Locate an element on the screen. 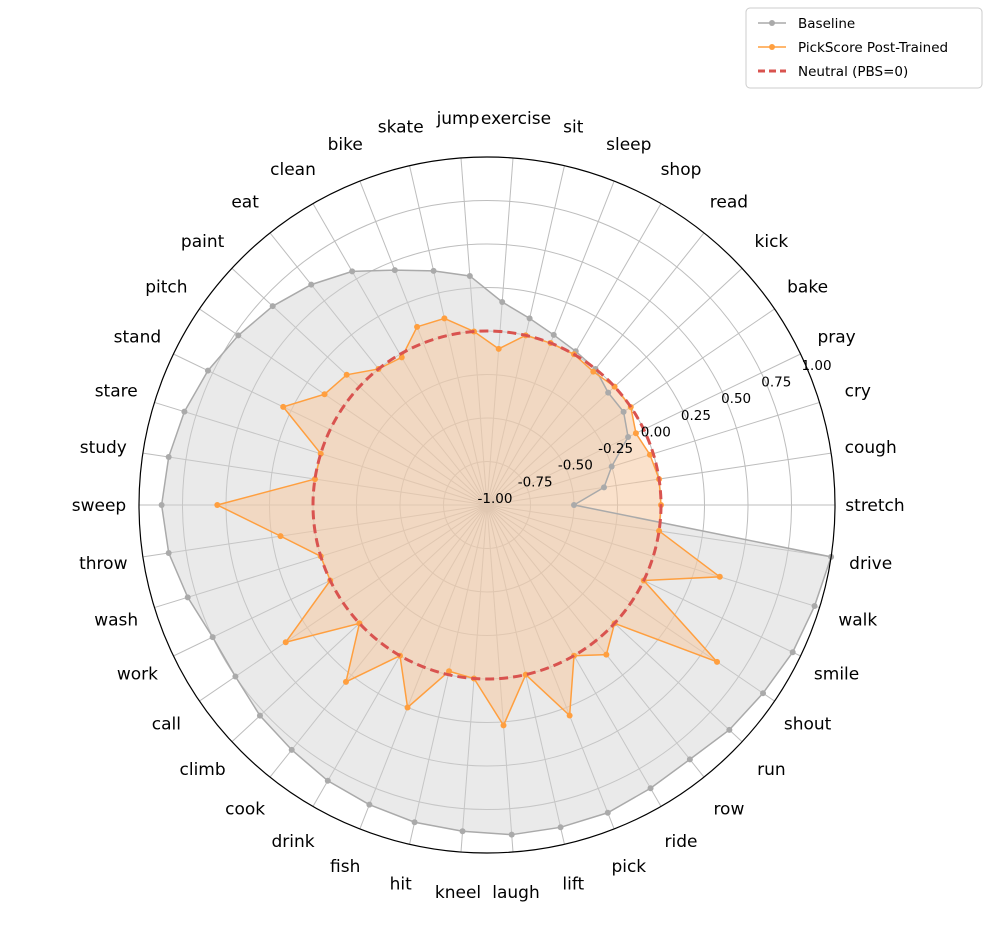 This screenshot has width=996, height=942. legend-pickscore-label: PickScore Post-Trained is located at coordinates (873, 48).